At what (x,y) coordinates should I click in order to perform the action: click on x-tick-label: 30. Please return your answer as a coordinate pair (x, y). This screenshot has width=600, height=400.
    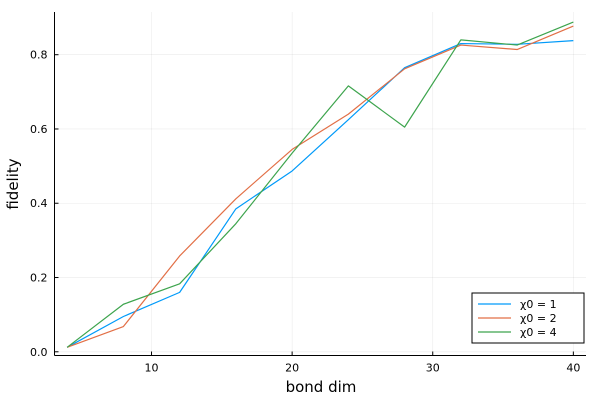
    Looking at the image, I should click on (433, 368).